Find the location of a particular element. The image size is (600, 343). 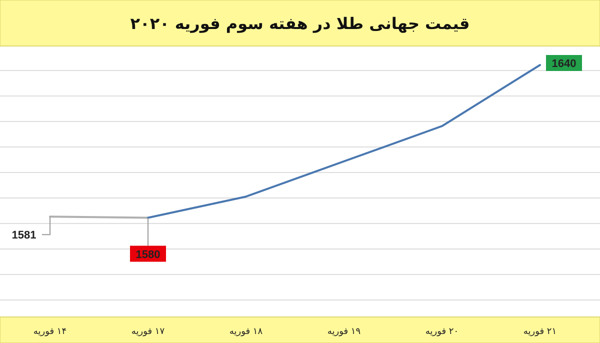

x-tick-label: ۲۱ فوریه is located at coordinates (540, 332).